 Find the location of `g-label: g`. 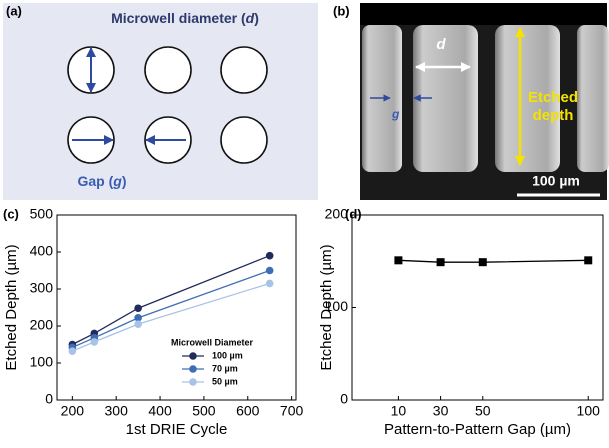

g-label: g is located at coordinates (395, 114).